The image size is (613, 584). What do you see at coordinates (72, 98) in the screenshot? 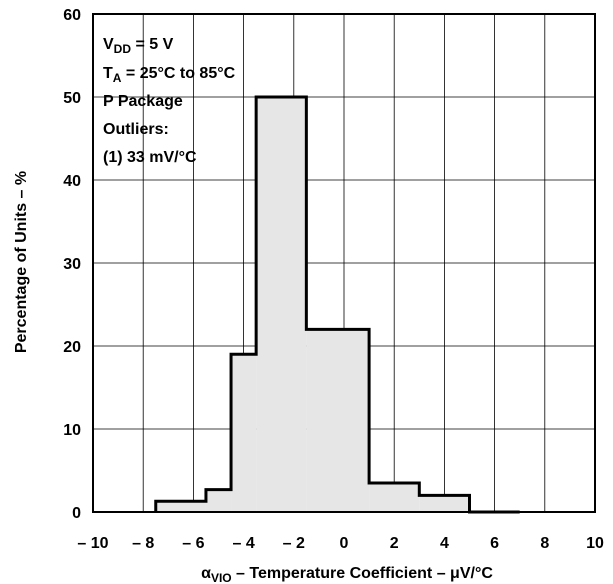
I see `y-tick-label: 50` at bounding box center [72, 98].